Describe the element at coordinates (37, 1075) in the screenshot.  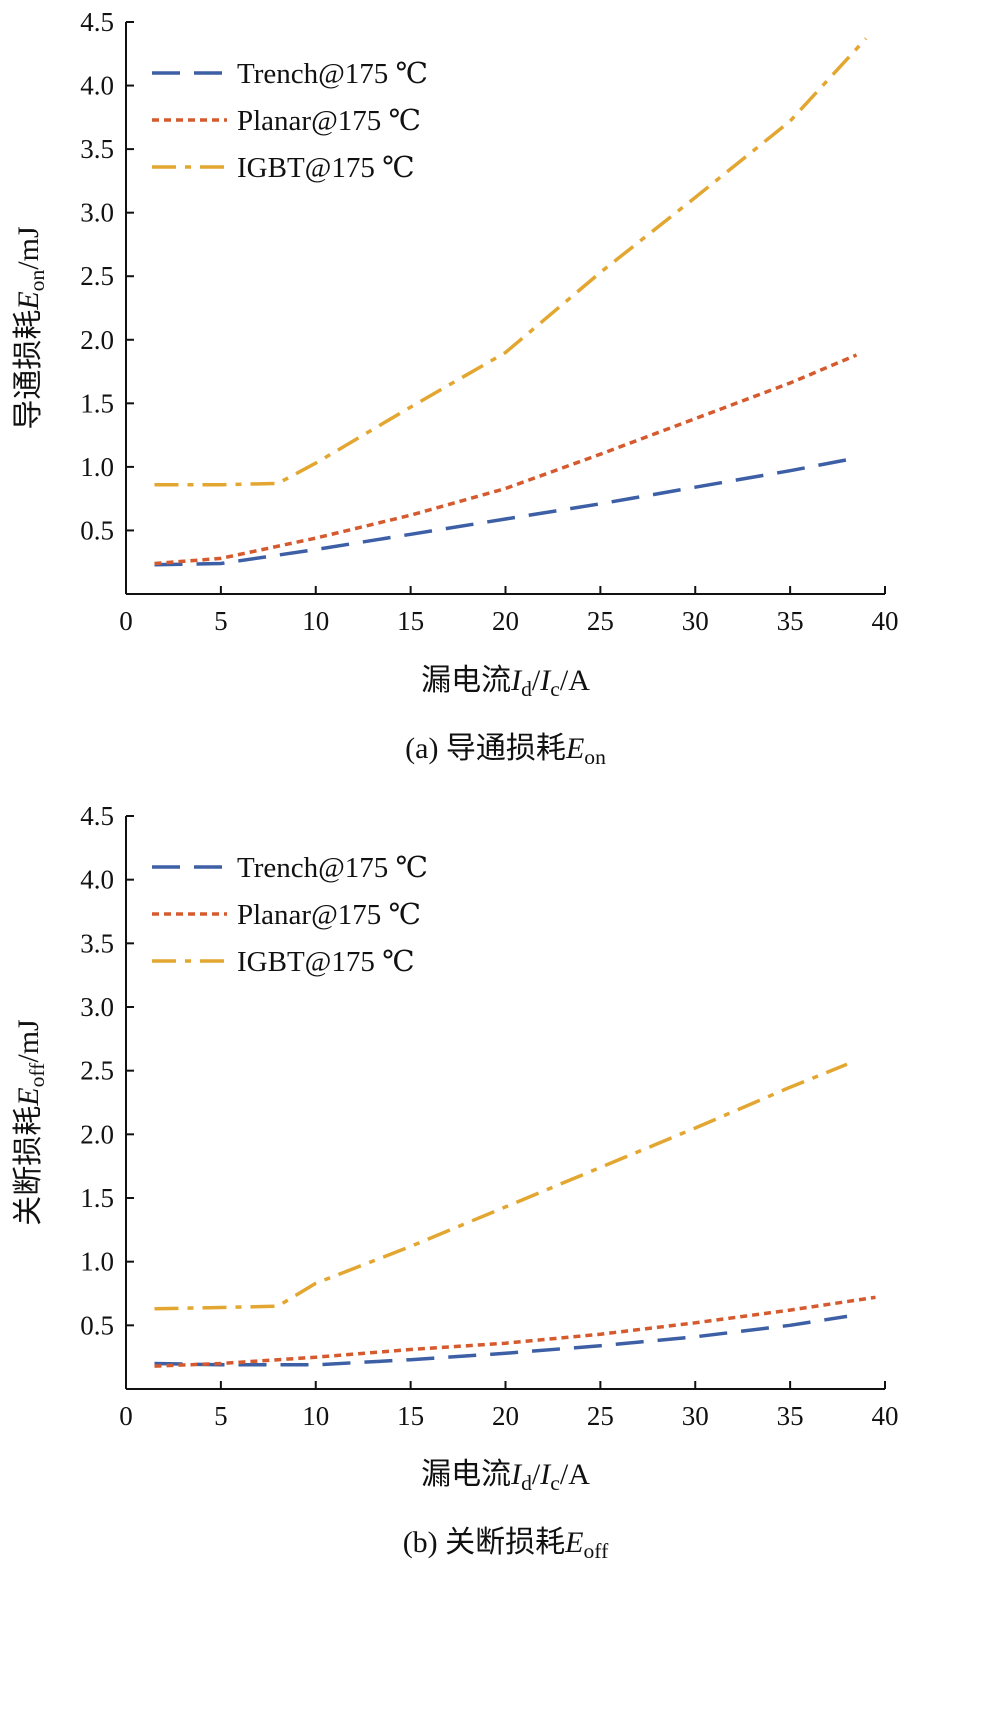
I see `y-title-sub: off` at that location.